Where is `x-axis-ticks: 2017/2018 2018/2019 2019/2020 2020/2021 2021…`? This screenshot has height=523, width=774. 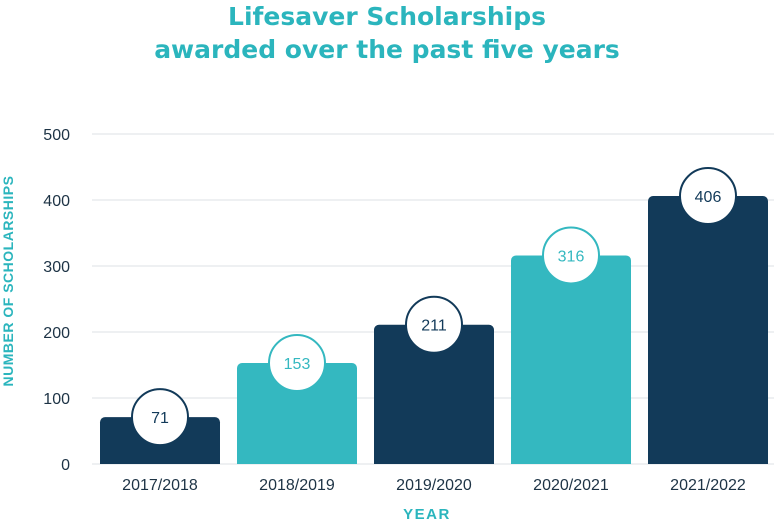 x-axis-ticks: 2017/2018 2018/2019 2019/2020 2020/2021 2021… is located at coordinates (434, 485).